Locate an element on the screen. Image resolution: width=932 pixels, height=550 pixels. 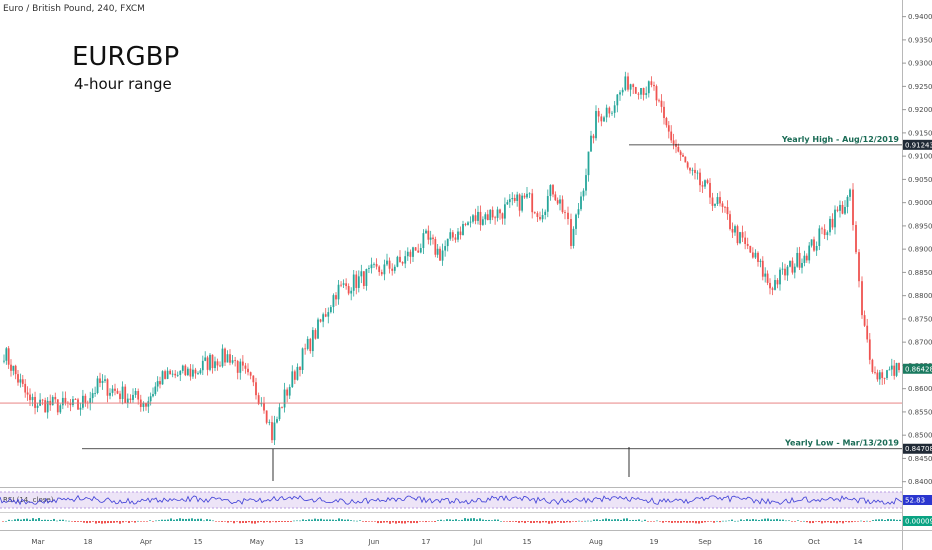
price-tag-text: 0.00009 is located at coordinates (918, 522).